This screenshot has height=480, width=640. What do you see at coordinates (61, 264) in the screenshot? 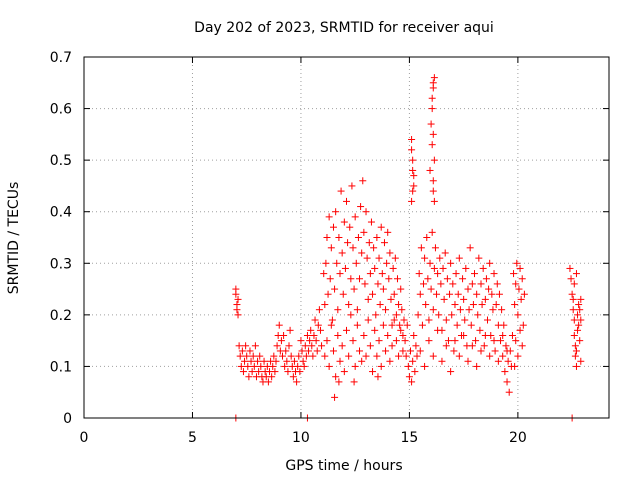
I see `y-tick-label: 0.3` at bounding box center [61, 264].